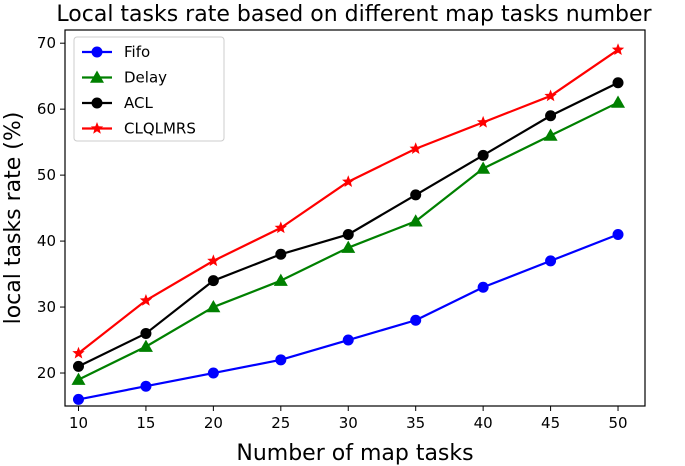 This screenshot has height=466, width=685. I want to click on legend-box, so click(149, 89).